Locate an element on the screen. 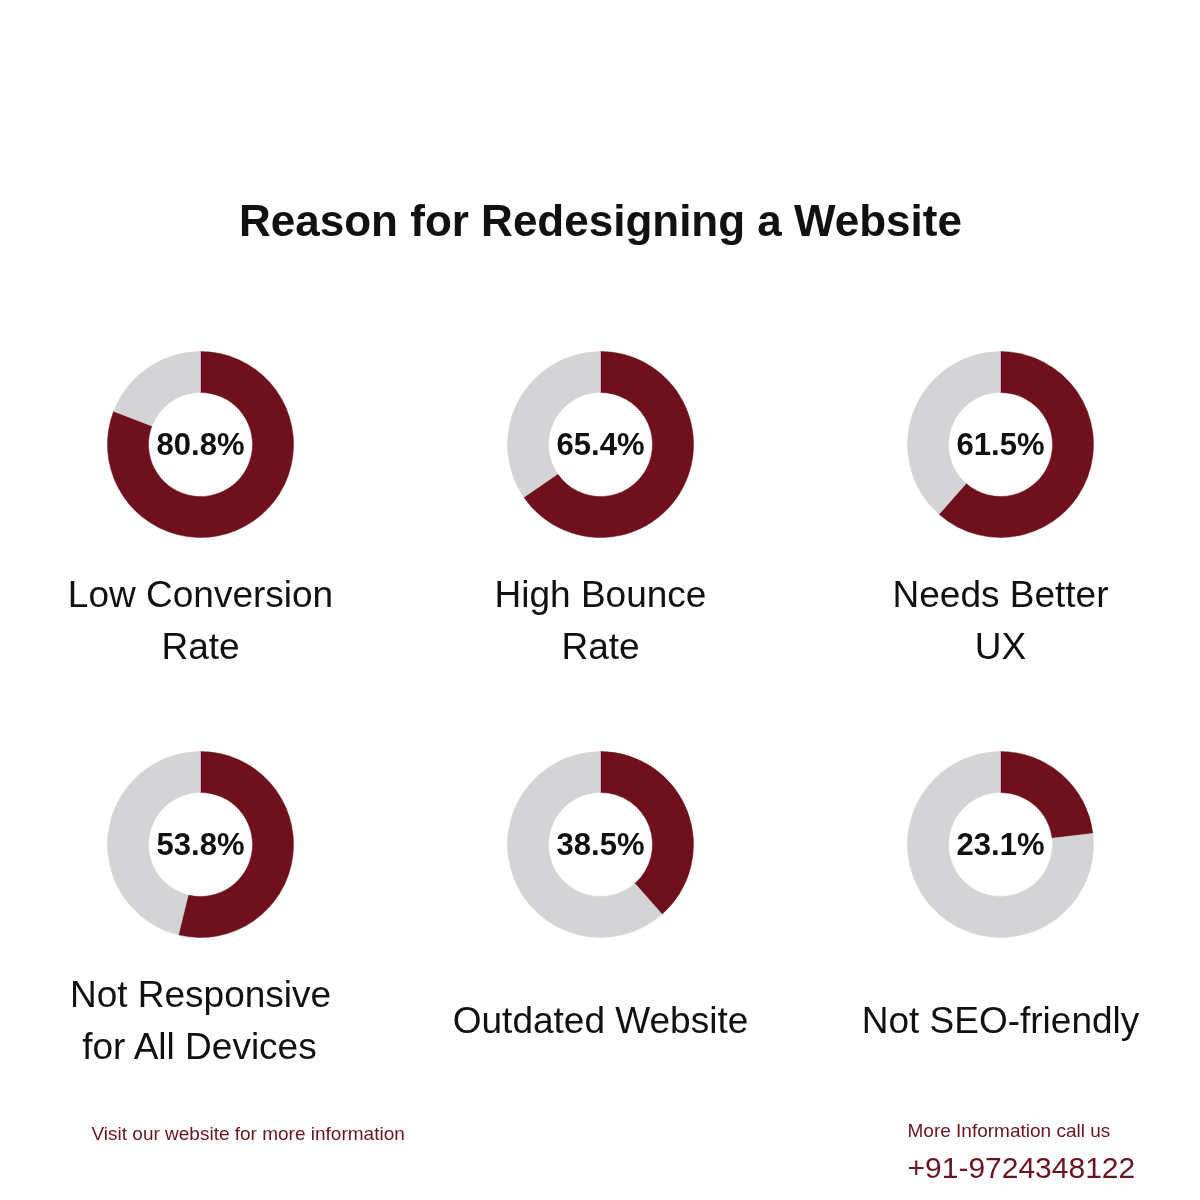 The image size is (1200, 1200). text: Not SEO-friendly is located at coordinates (1000, 1020).